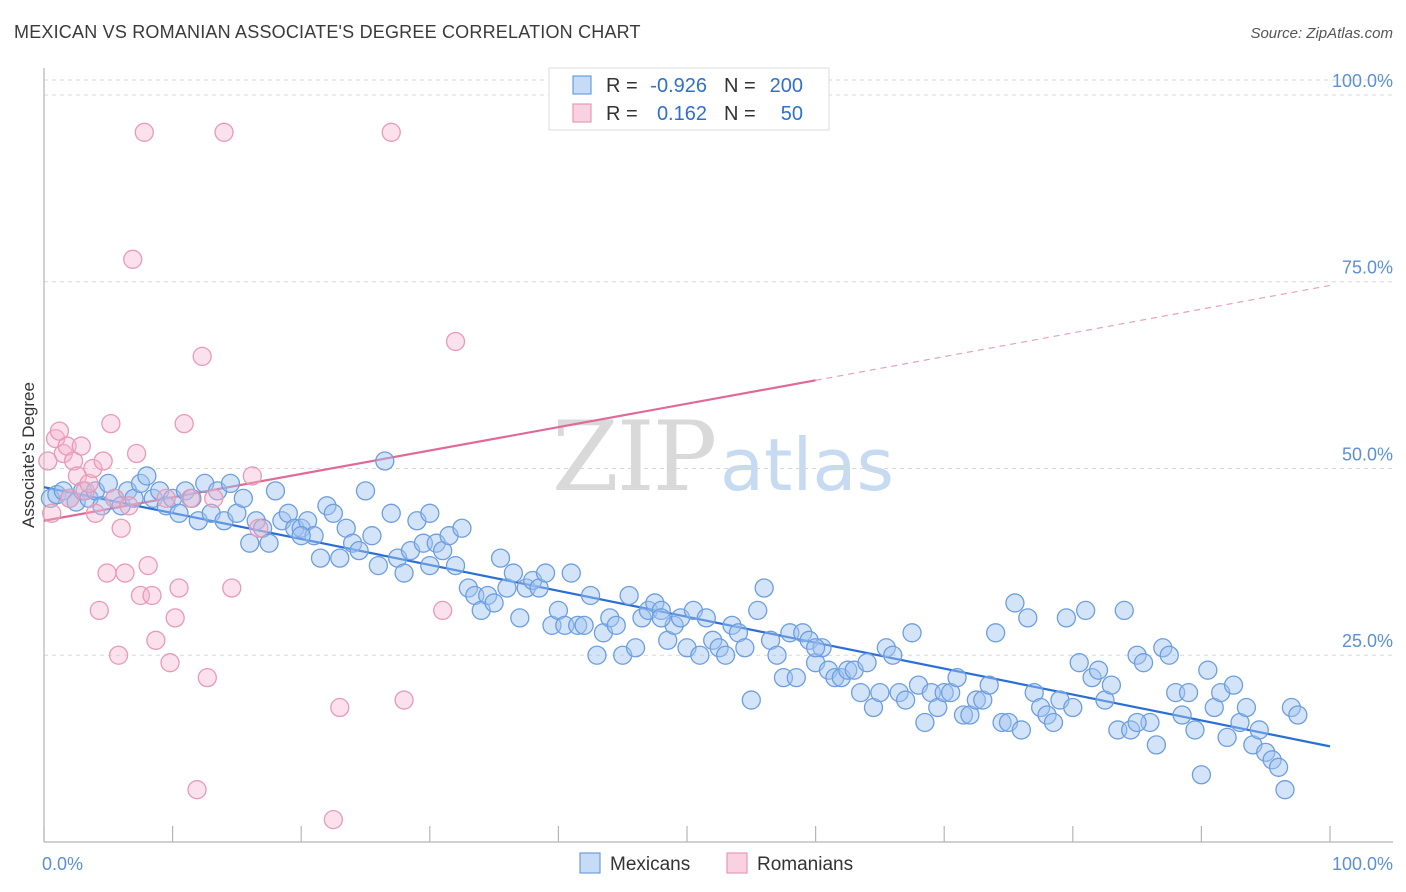 This screenshot has width=1406, height=892. I want to click on bottom-legend-mexicans: Mexicans, so click(650, 864).